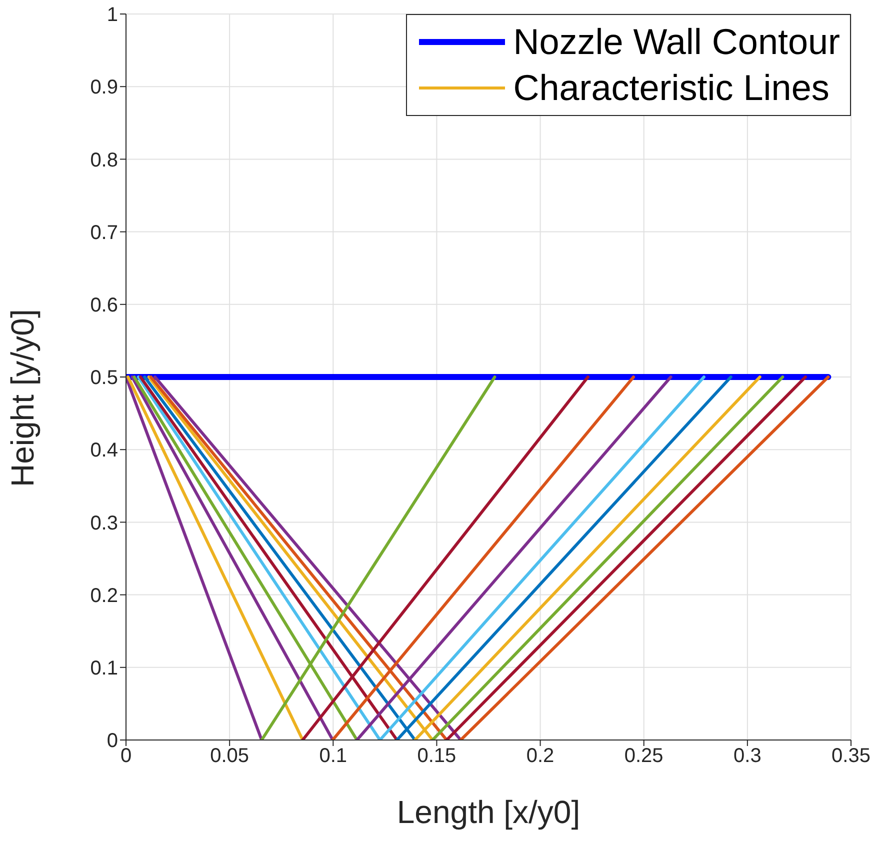 This screenshot has width=884, height=851. What do you see at coordinates (104, 160) in the screenshot?
I see `y-tick-label: 0.8` at bounding box center [104, 160].